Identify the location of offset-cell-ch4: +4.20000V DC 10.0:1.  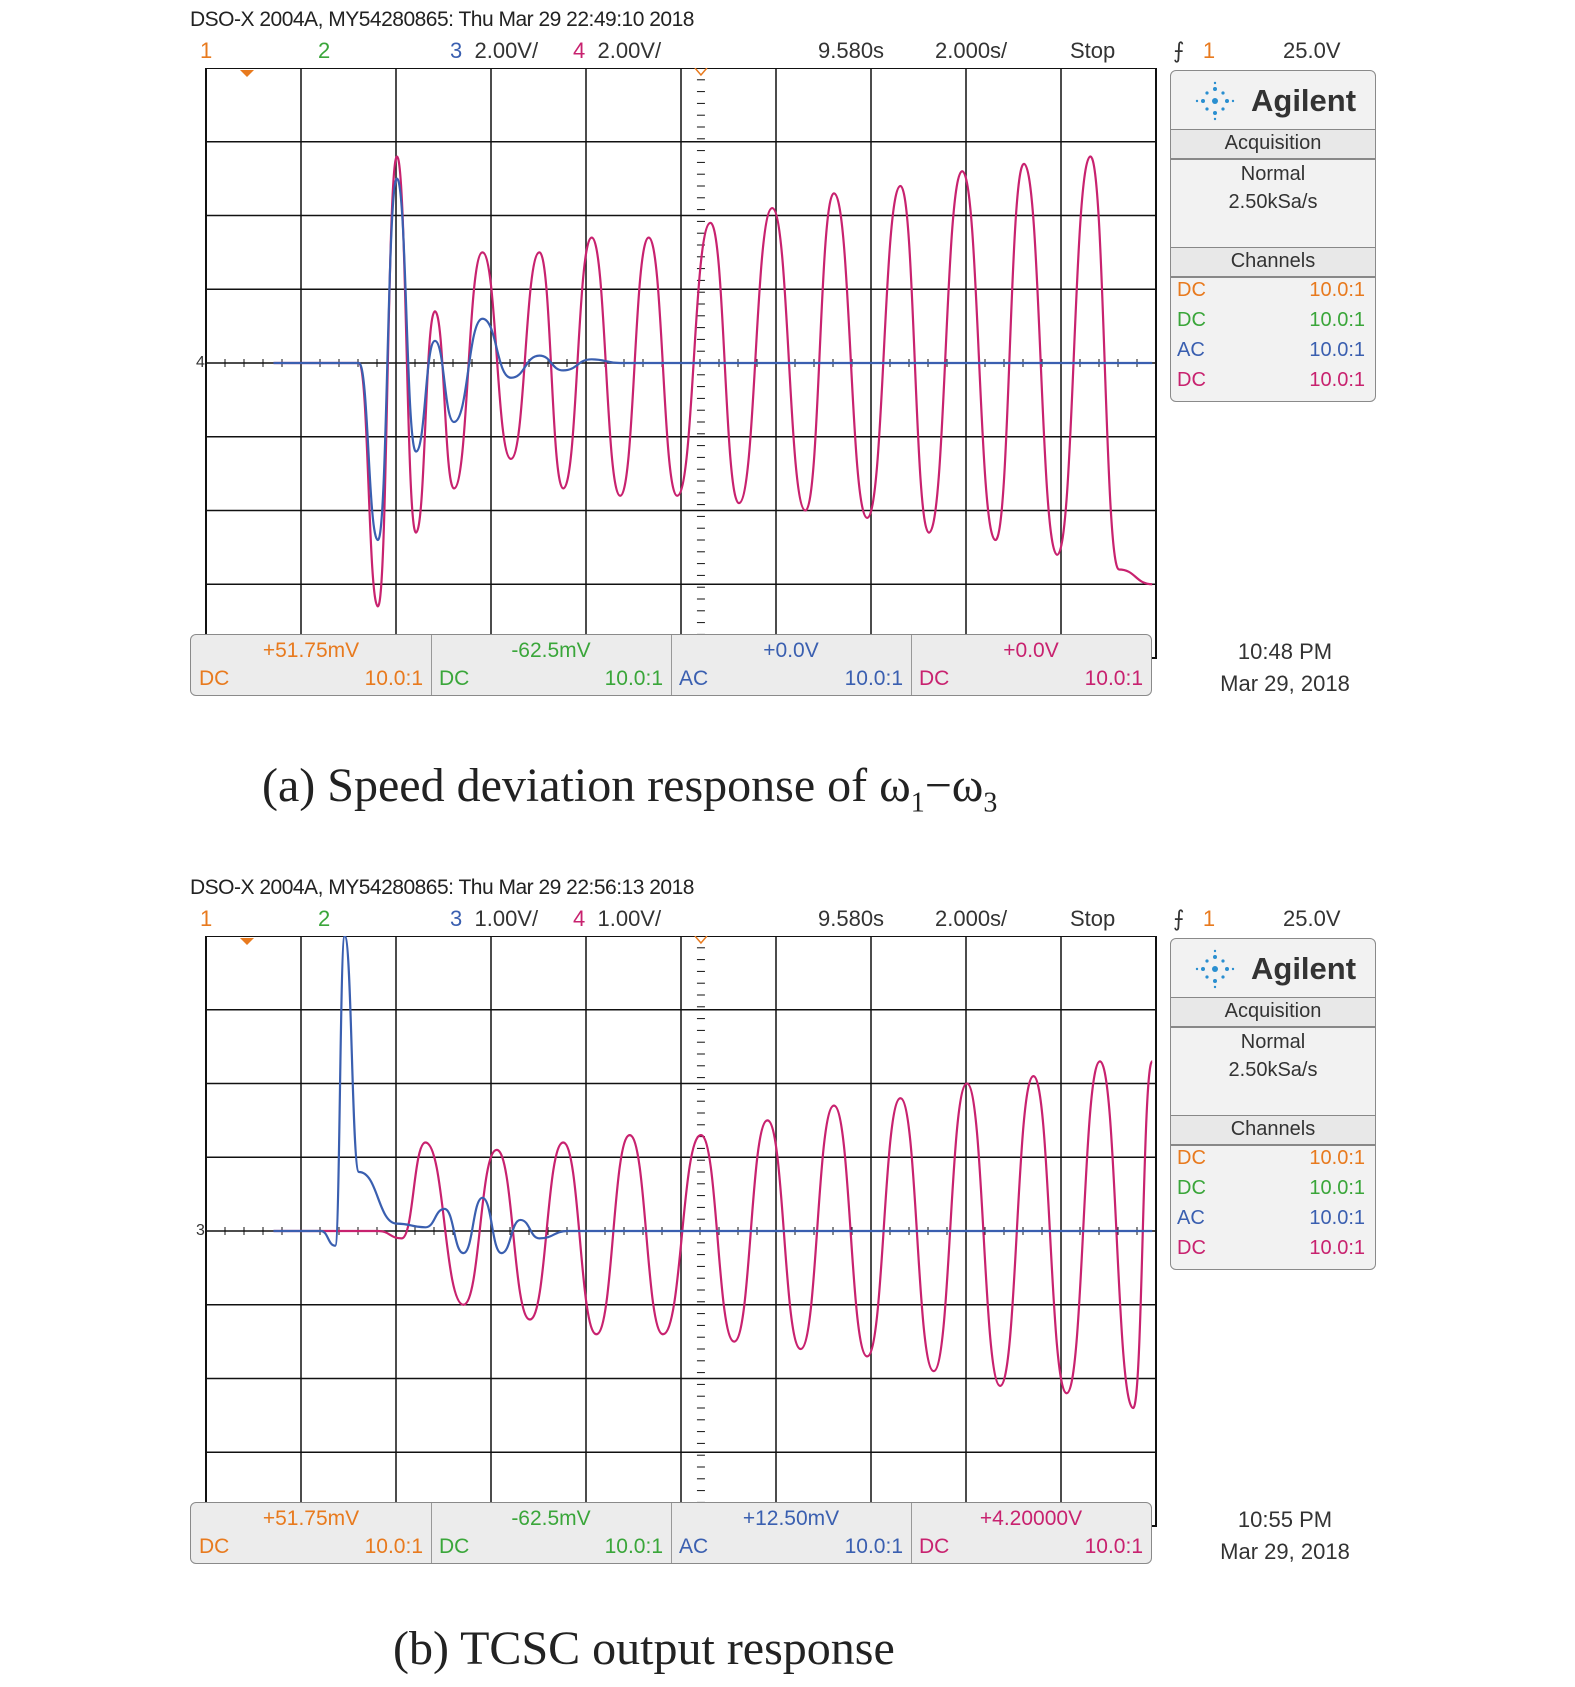
(1031, 1532).